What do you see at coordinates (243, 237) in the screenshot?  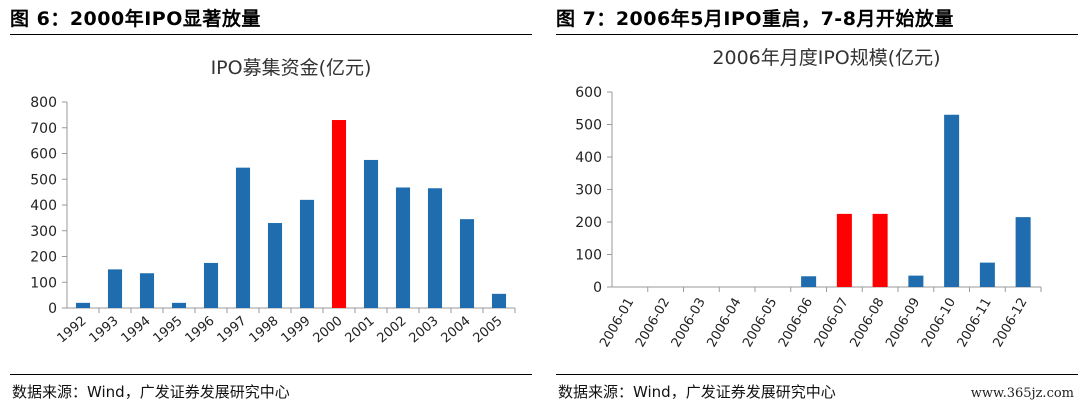 I see `bar-1997` at bounding box center [243, 237].